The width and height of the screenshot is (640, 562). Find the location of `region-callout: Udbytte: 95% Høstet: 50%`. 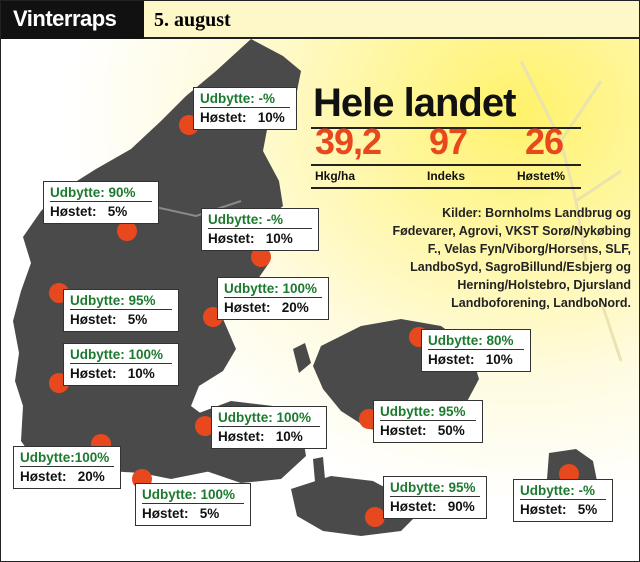

region-callout: Udbytte: 95% Høstet: 50% is located at coordinates (428, 421).